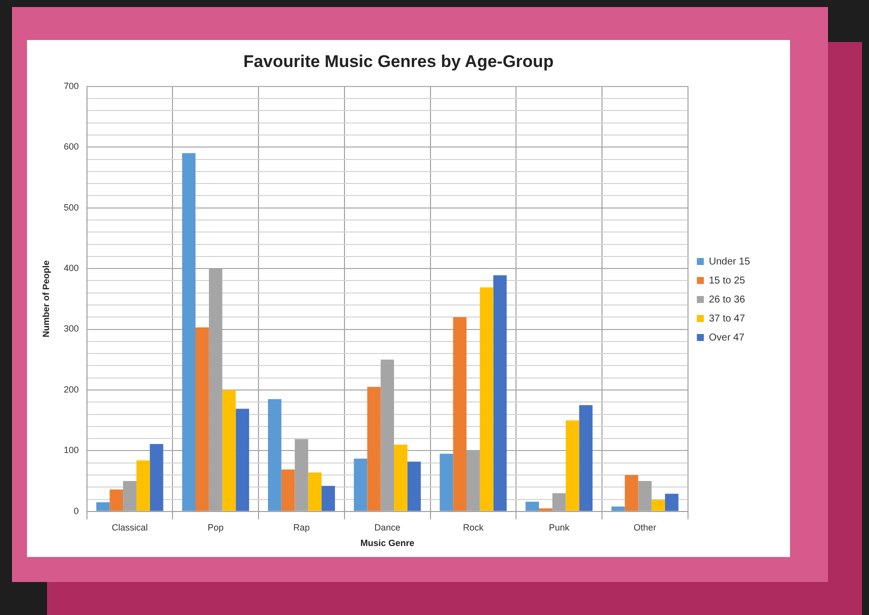  I want to click on legend-label: Under 15, so click(729, 262).